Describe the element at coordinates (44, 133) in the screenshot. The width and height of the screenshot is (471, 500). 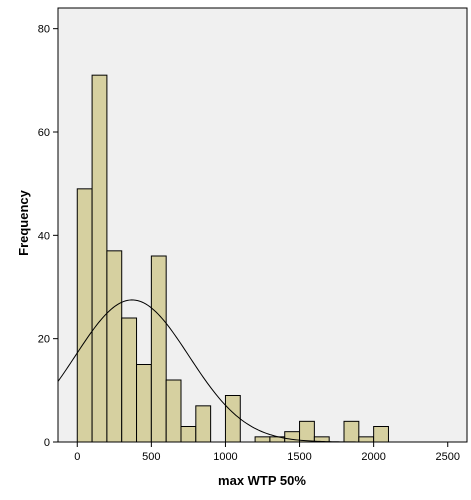
I see `y-tick-label: 60` at that location.